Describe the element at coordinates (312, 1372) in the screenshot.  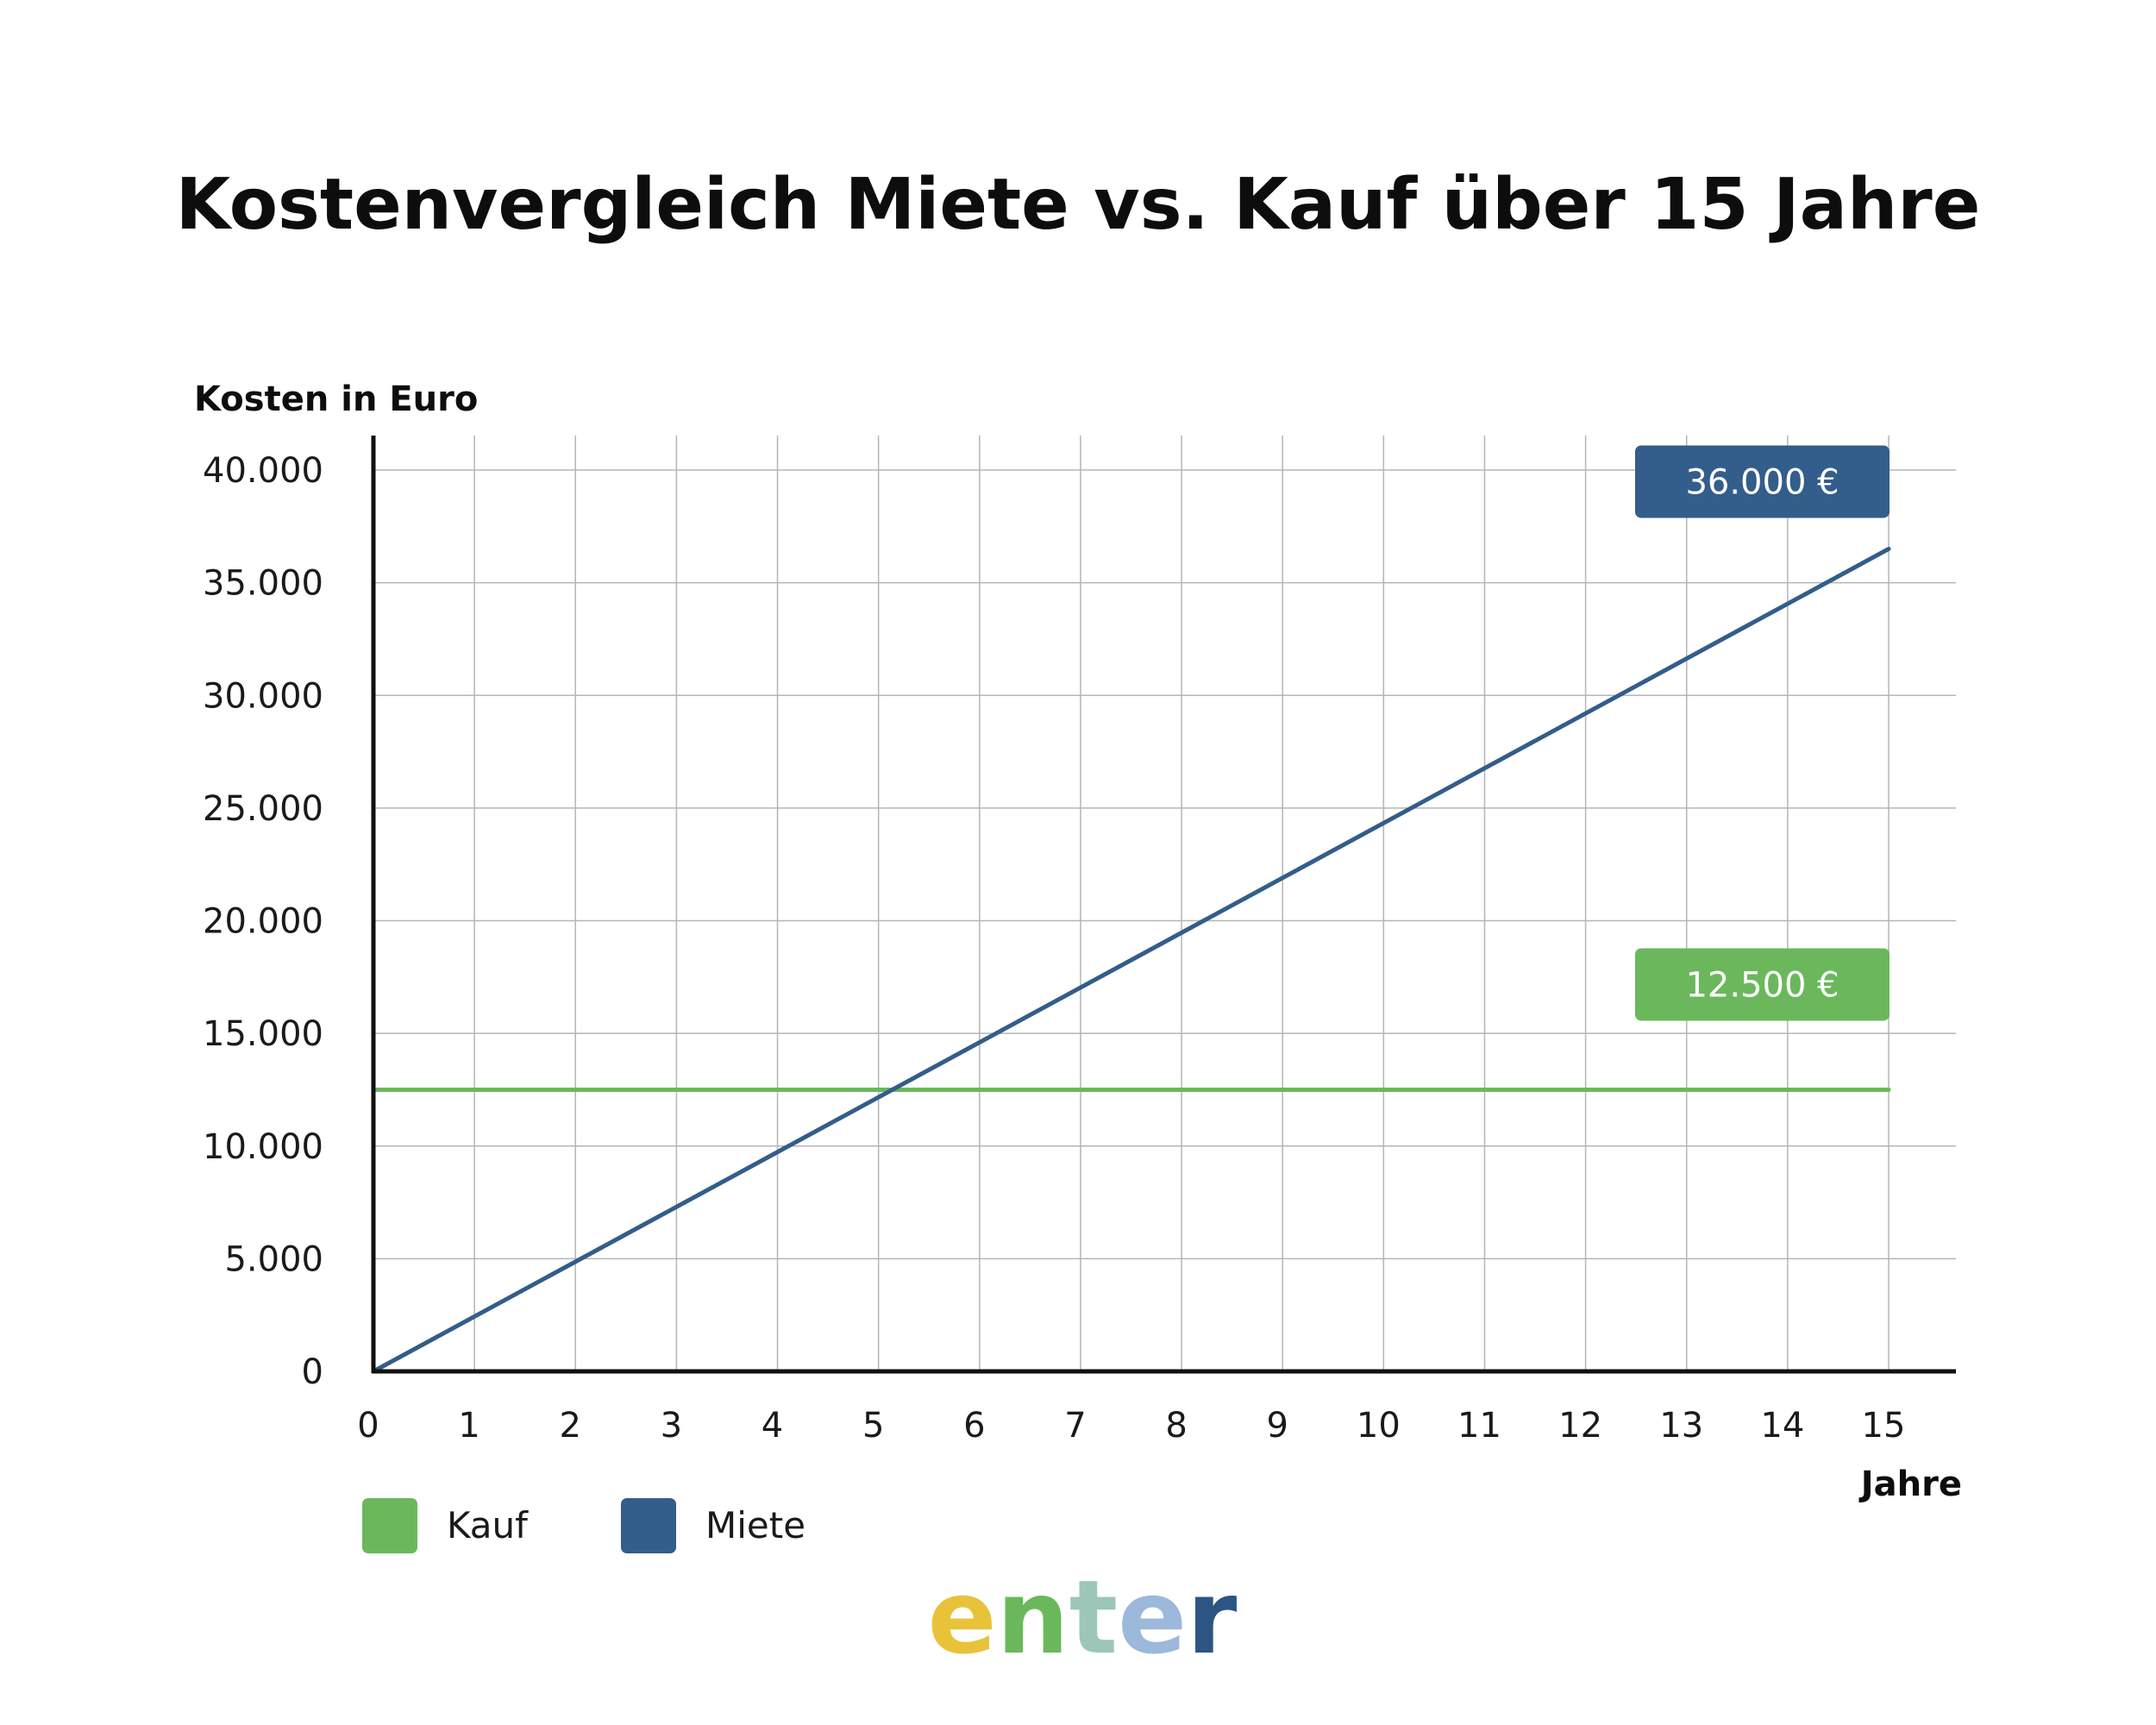
I see `y-tick-label: 0` at that location.